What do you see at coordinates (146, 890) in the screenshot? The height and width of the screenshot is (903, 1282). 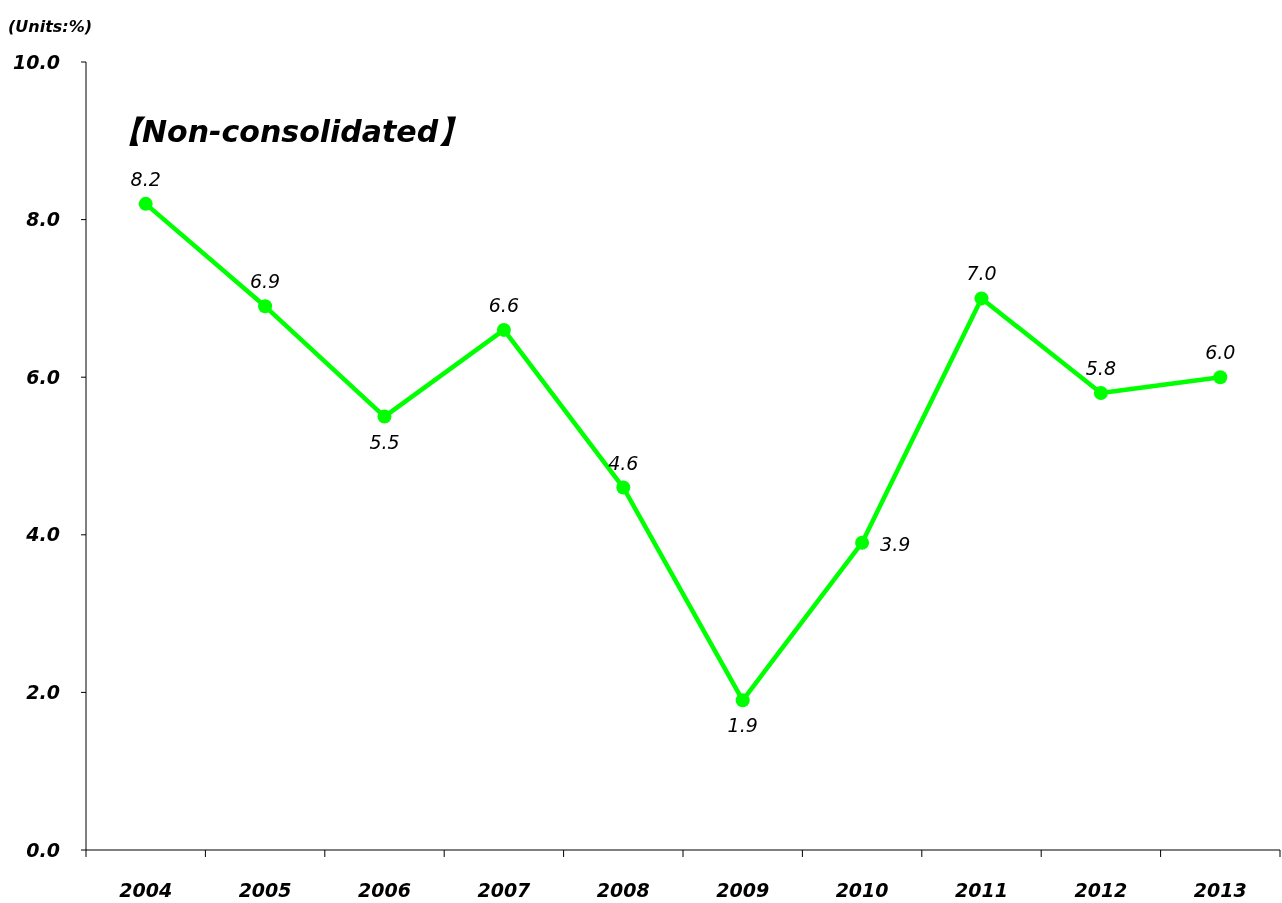 I see `x-tick-label: 2004` at bounding box center [146, 890].